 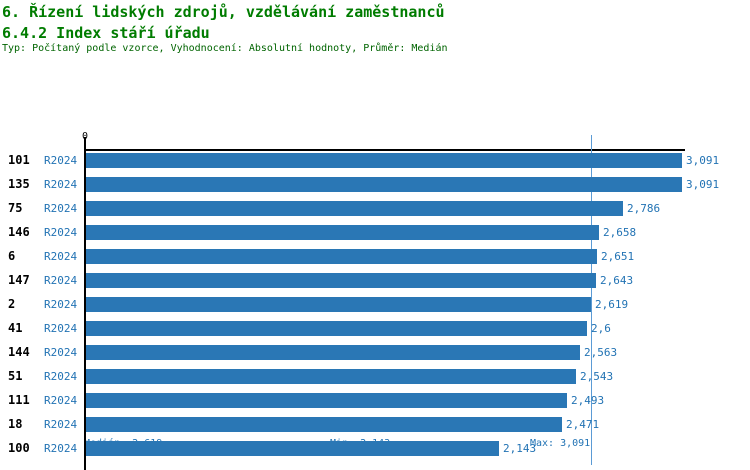 What do you see at coordinates (85, 136) in the screenshot?
I see `x-axis-zero-tick-label: 0` at bounding box center [85, 136].